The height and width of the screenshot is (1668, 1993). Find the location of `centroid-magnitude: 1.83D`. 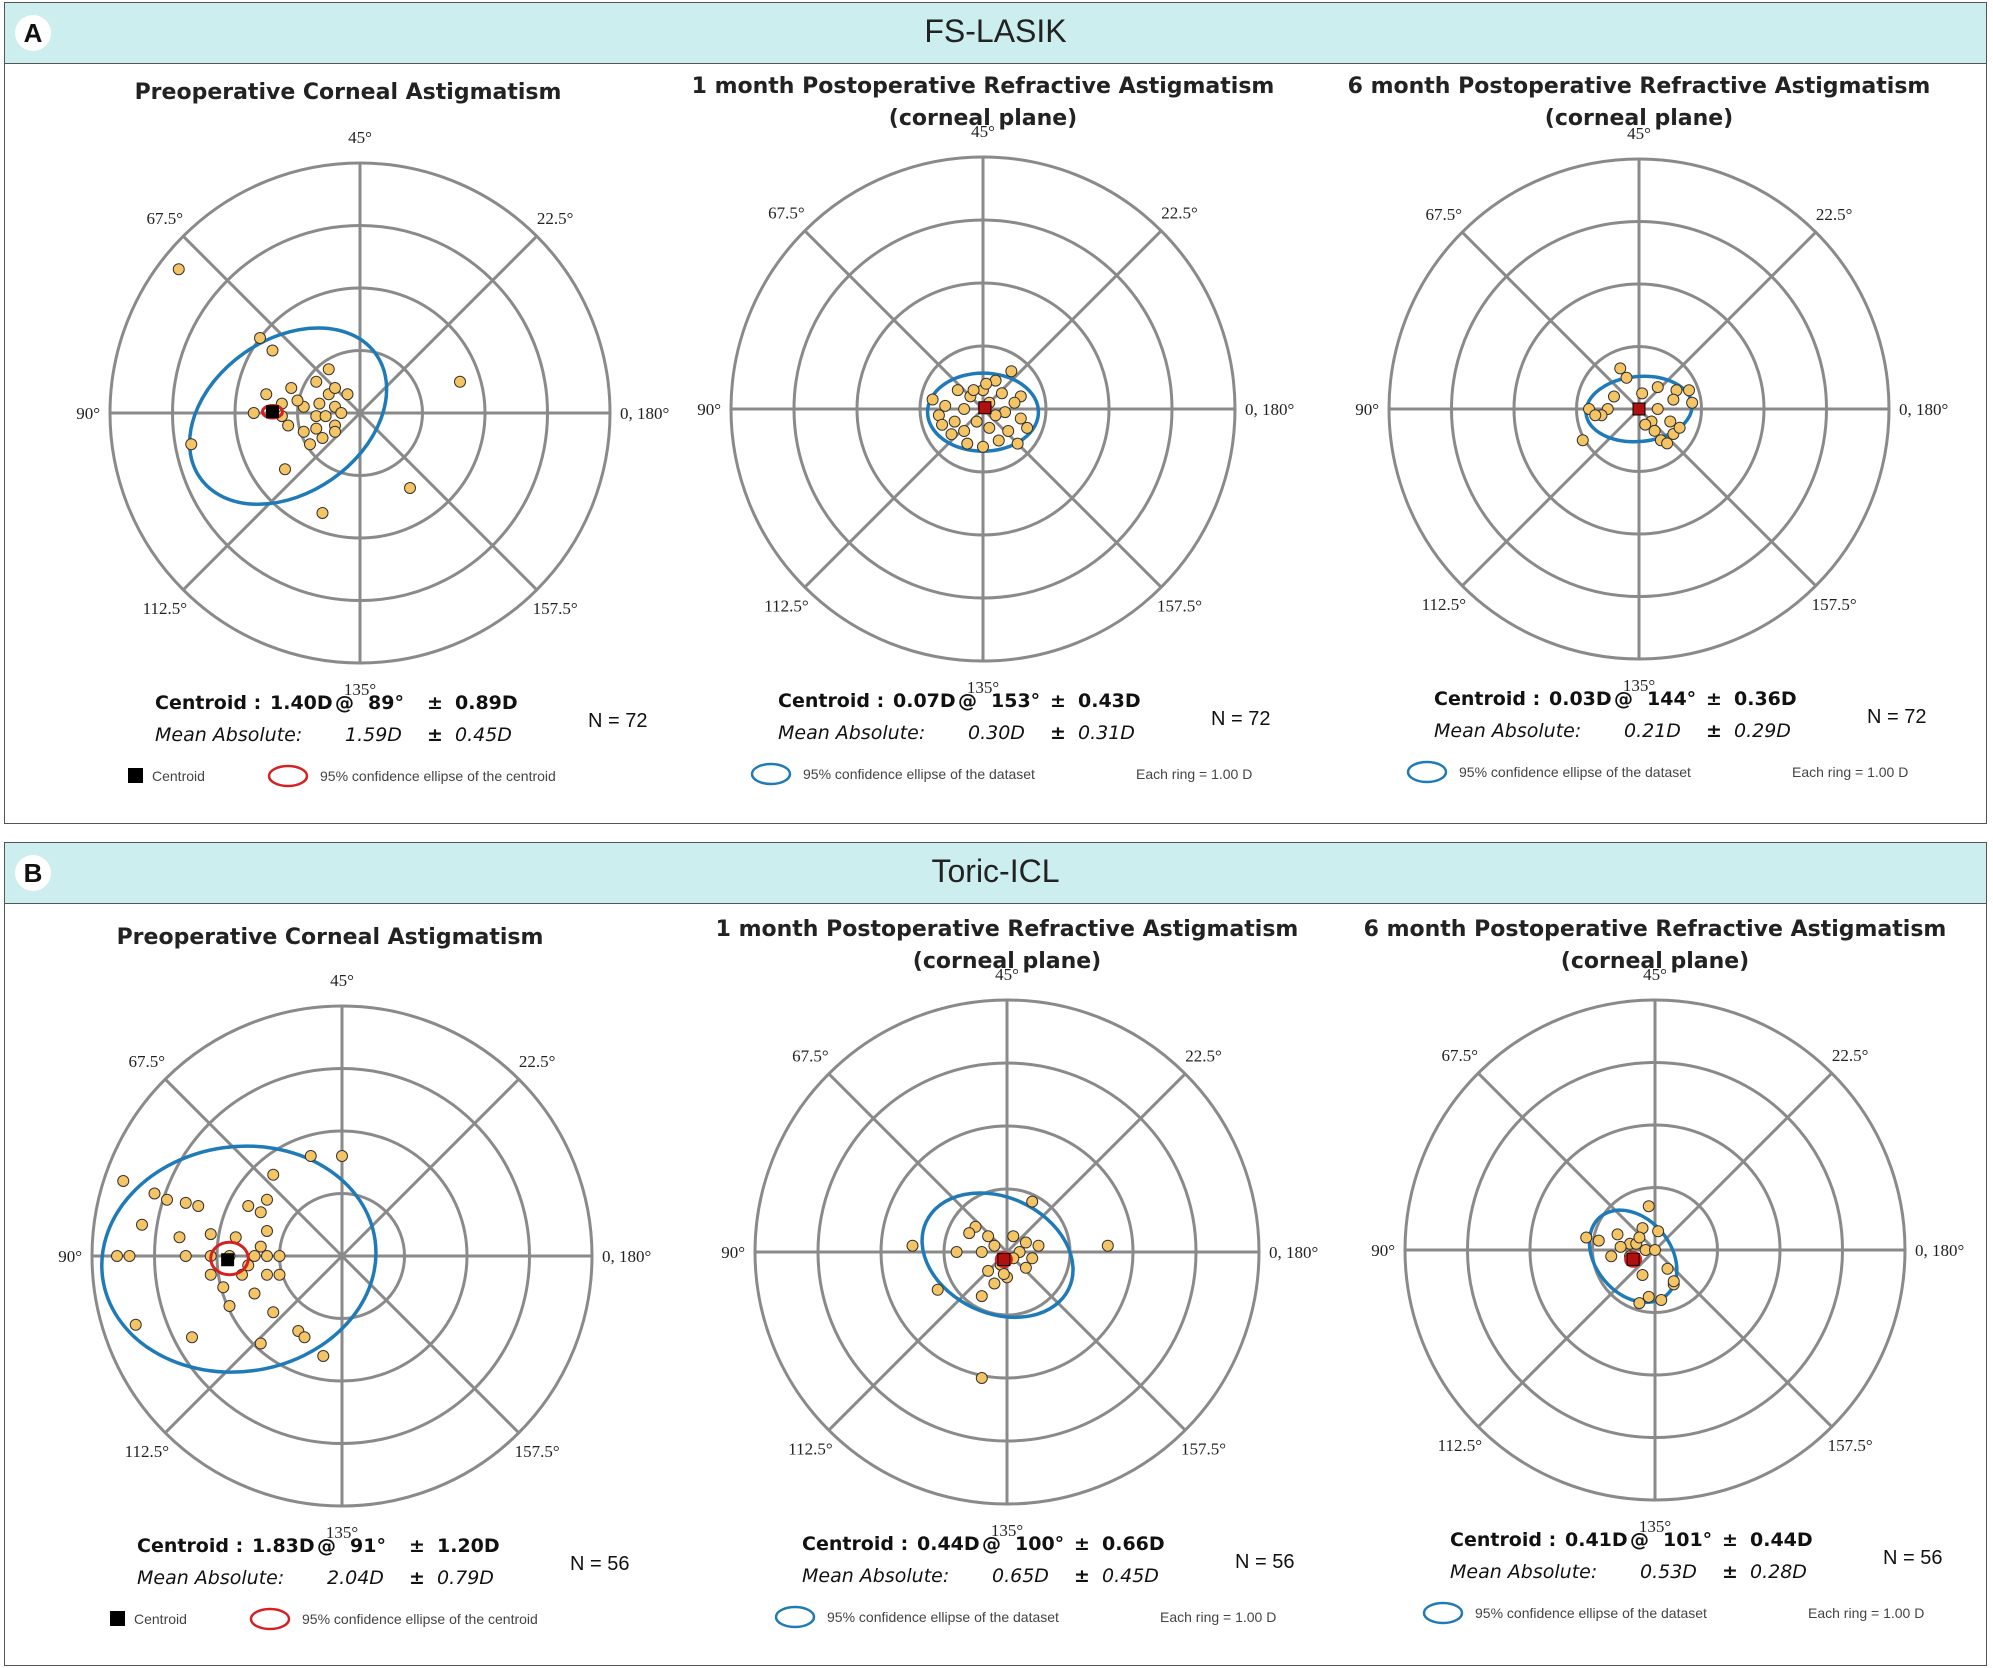

centroid-magnitude: 1.83D is located at coordinates (283, 1546).